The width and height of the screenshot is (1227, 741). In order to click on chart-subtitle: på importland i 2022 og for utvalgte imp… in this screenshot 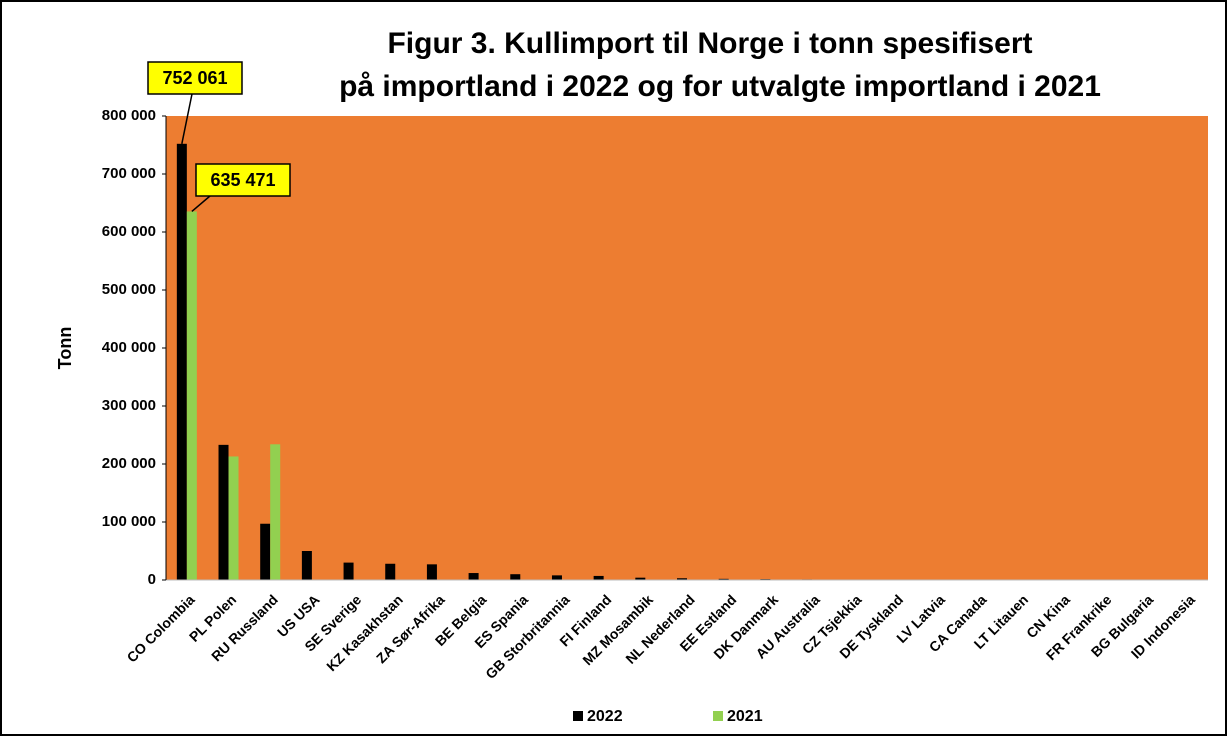, I will do `click(720, 86)`.